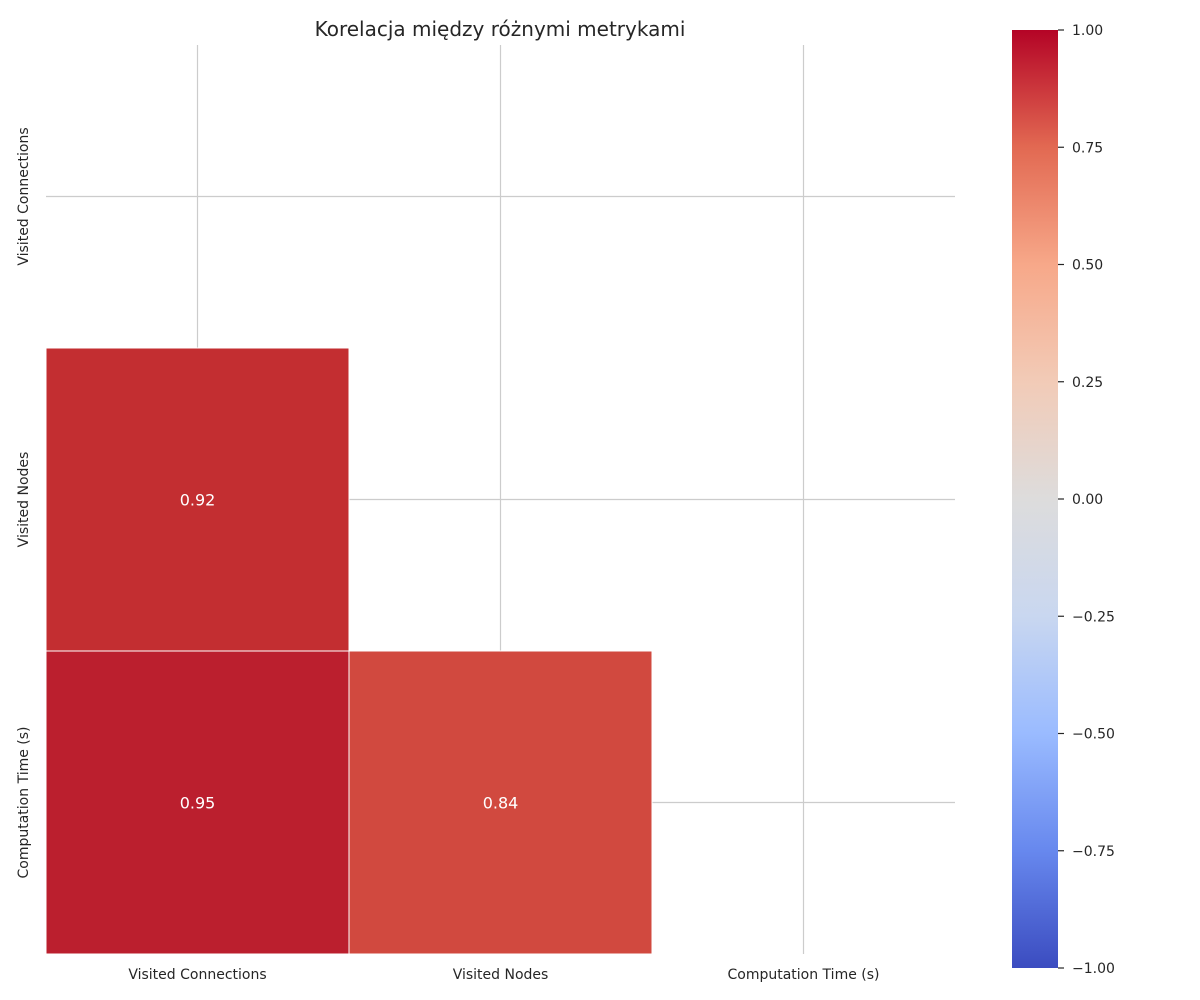  Describe the element at coordinates (24, 196) in the screenshot. I see `y-tick-label: Visited Connections` at that location.